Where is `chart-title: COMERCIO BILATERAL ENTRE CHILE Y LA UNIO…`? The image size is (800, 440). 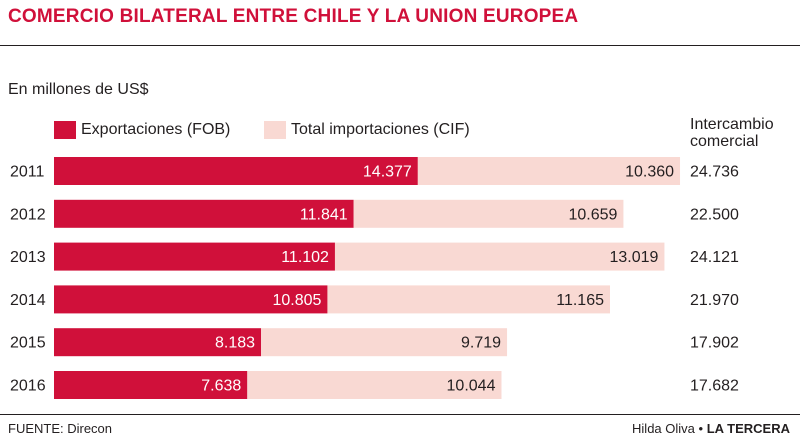
chart-title: COMERCIO BILATERAL ENTRE CHILE Y LA UNIO… is located at coordinates (293, 16).